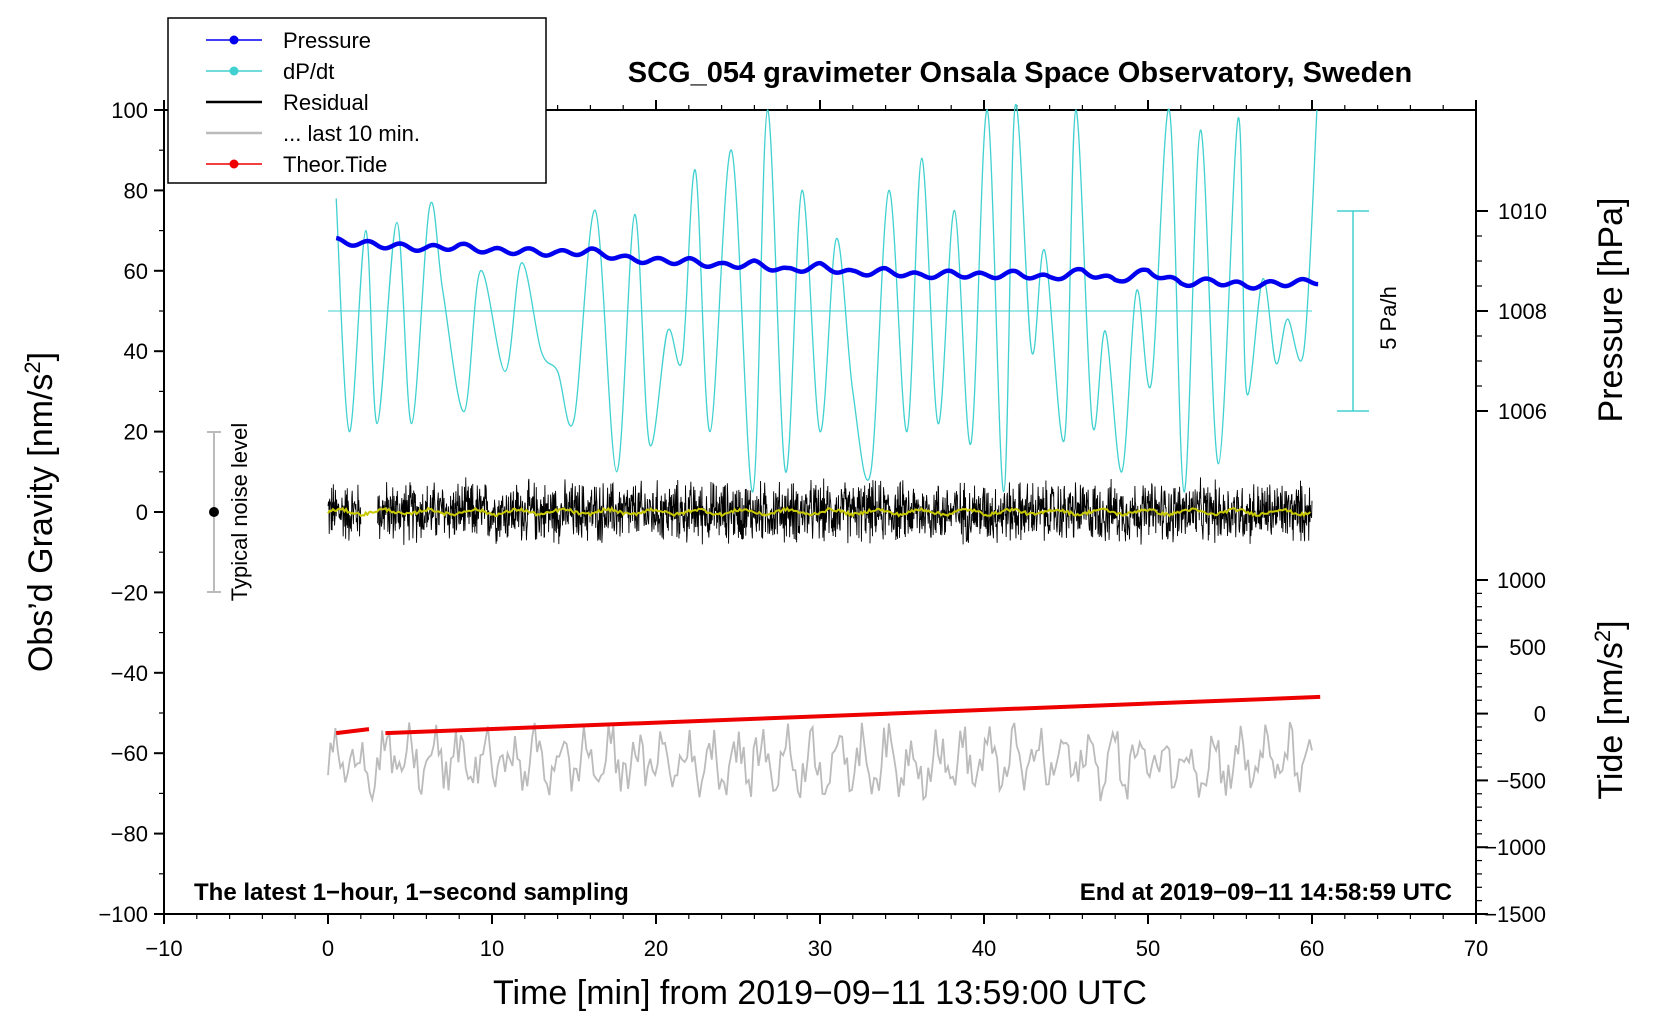  What do you see at coordinates (1476, 948) in the screenshot?
I see `x-tick-label: 70` at bounding box center [1476, 948].